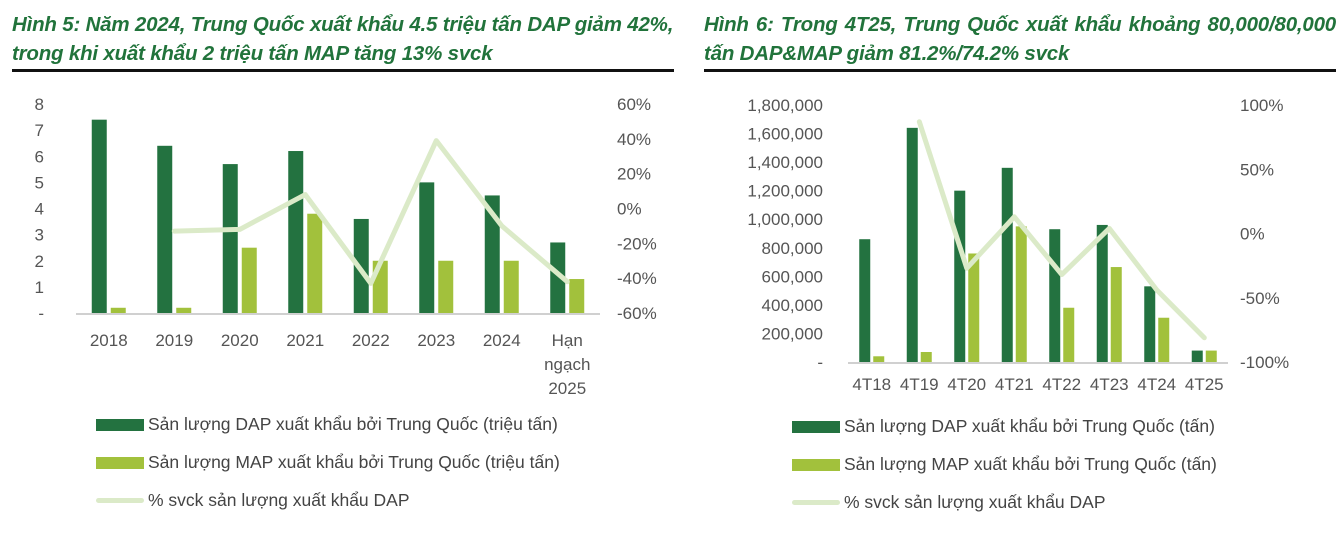  I want to click on x-axis-tick-label: 4T19, so click(919, 384).